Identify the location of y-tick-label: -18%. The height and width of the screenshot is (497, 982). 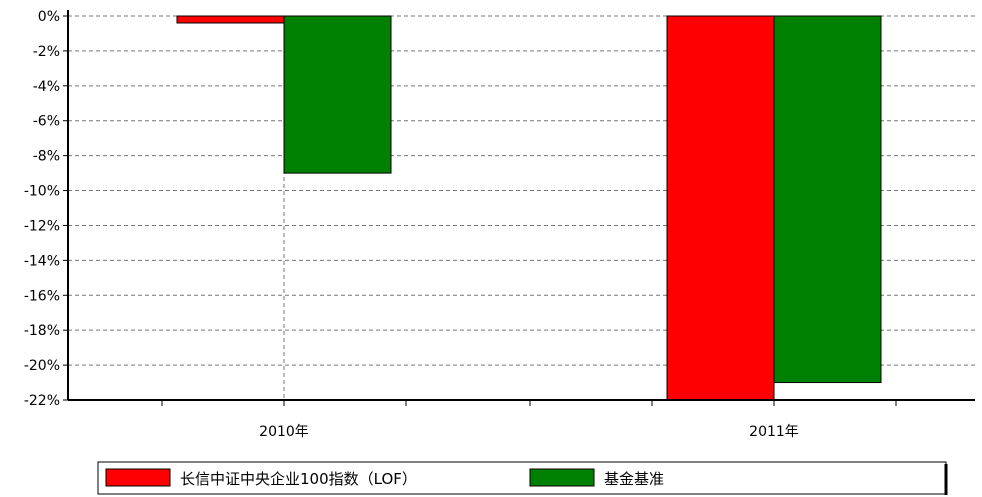
(42, 331).